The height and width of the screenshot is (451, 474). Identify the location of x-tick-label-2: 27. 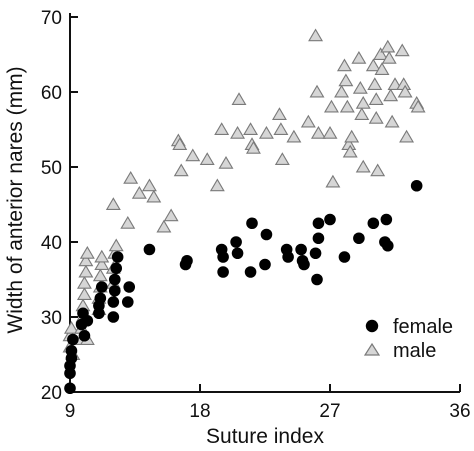
(329, 411).